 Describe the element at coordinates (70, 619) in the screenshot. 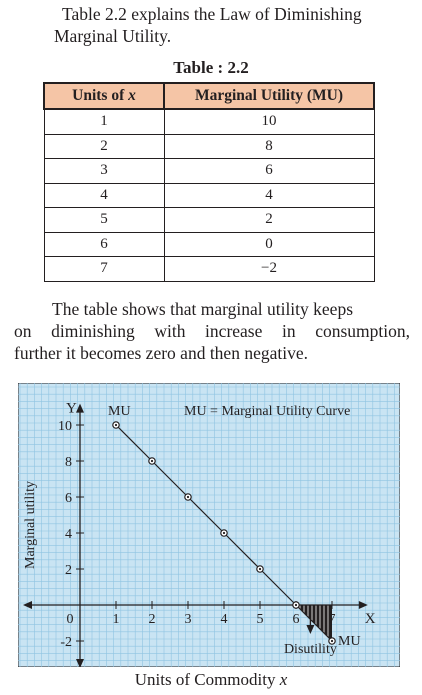

I see `x-tick-label: 0` at that location.